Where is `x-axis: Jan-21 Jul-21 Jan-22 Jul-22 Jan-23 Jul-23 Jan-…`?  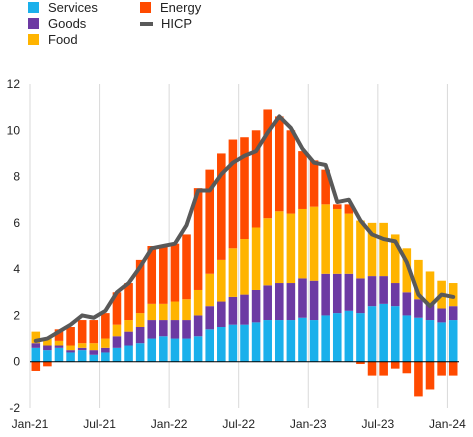
x-axis: Jan-21 Jul-21 Jan-22 Jul-22 Jan-23 Jul-23 Jan-… is located at coordinates (239, 424).